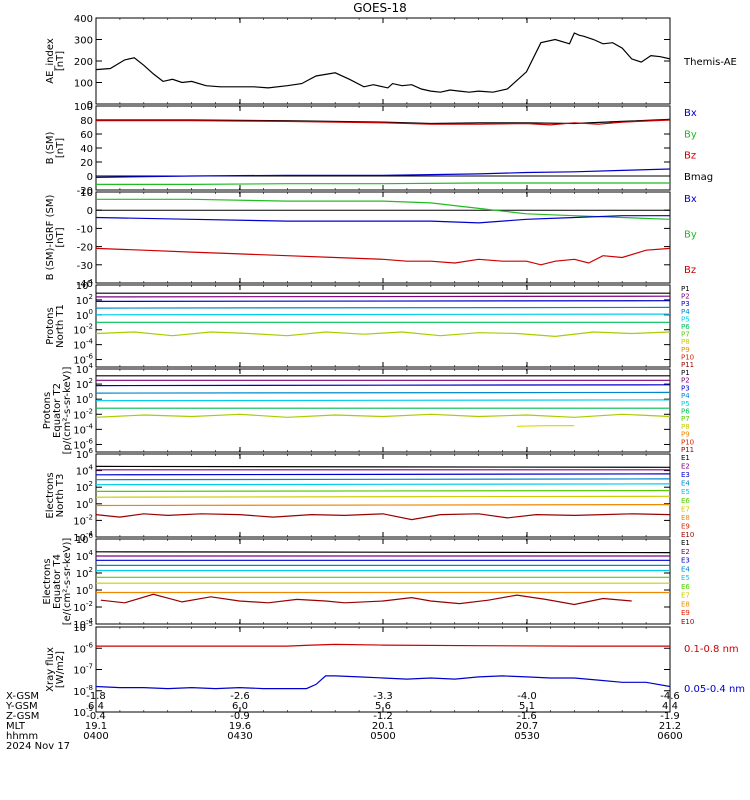  Describe the element at coordinates (685, 335) in the screenshot. I see `legend-entry: P7` at that location.